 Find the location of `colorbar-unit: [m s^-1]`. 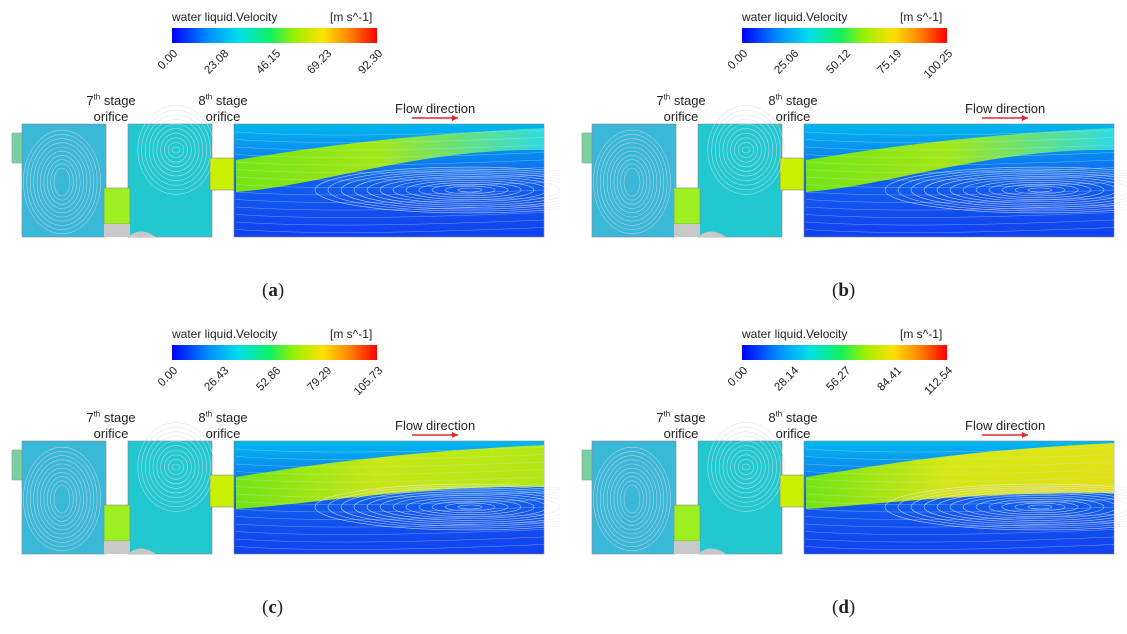

colorbar-unit: [m s^-1] is located at coordinates (921, 17).